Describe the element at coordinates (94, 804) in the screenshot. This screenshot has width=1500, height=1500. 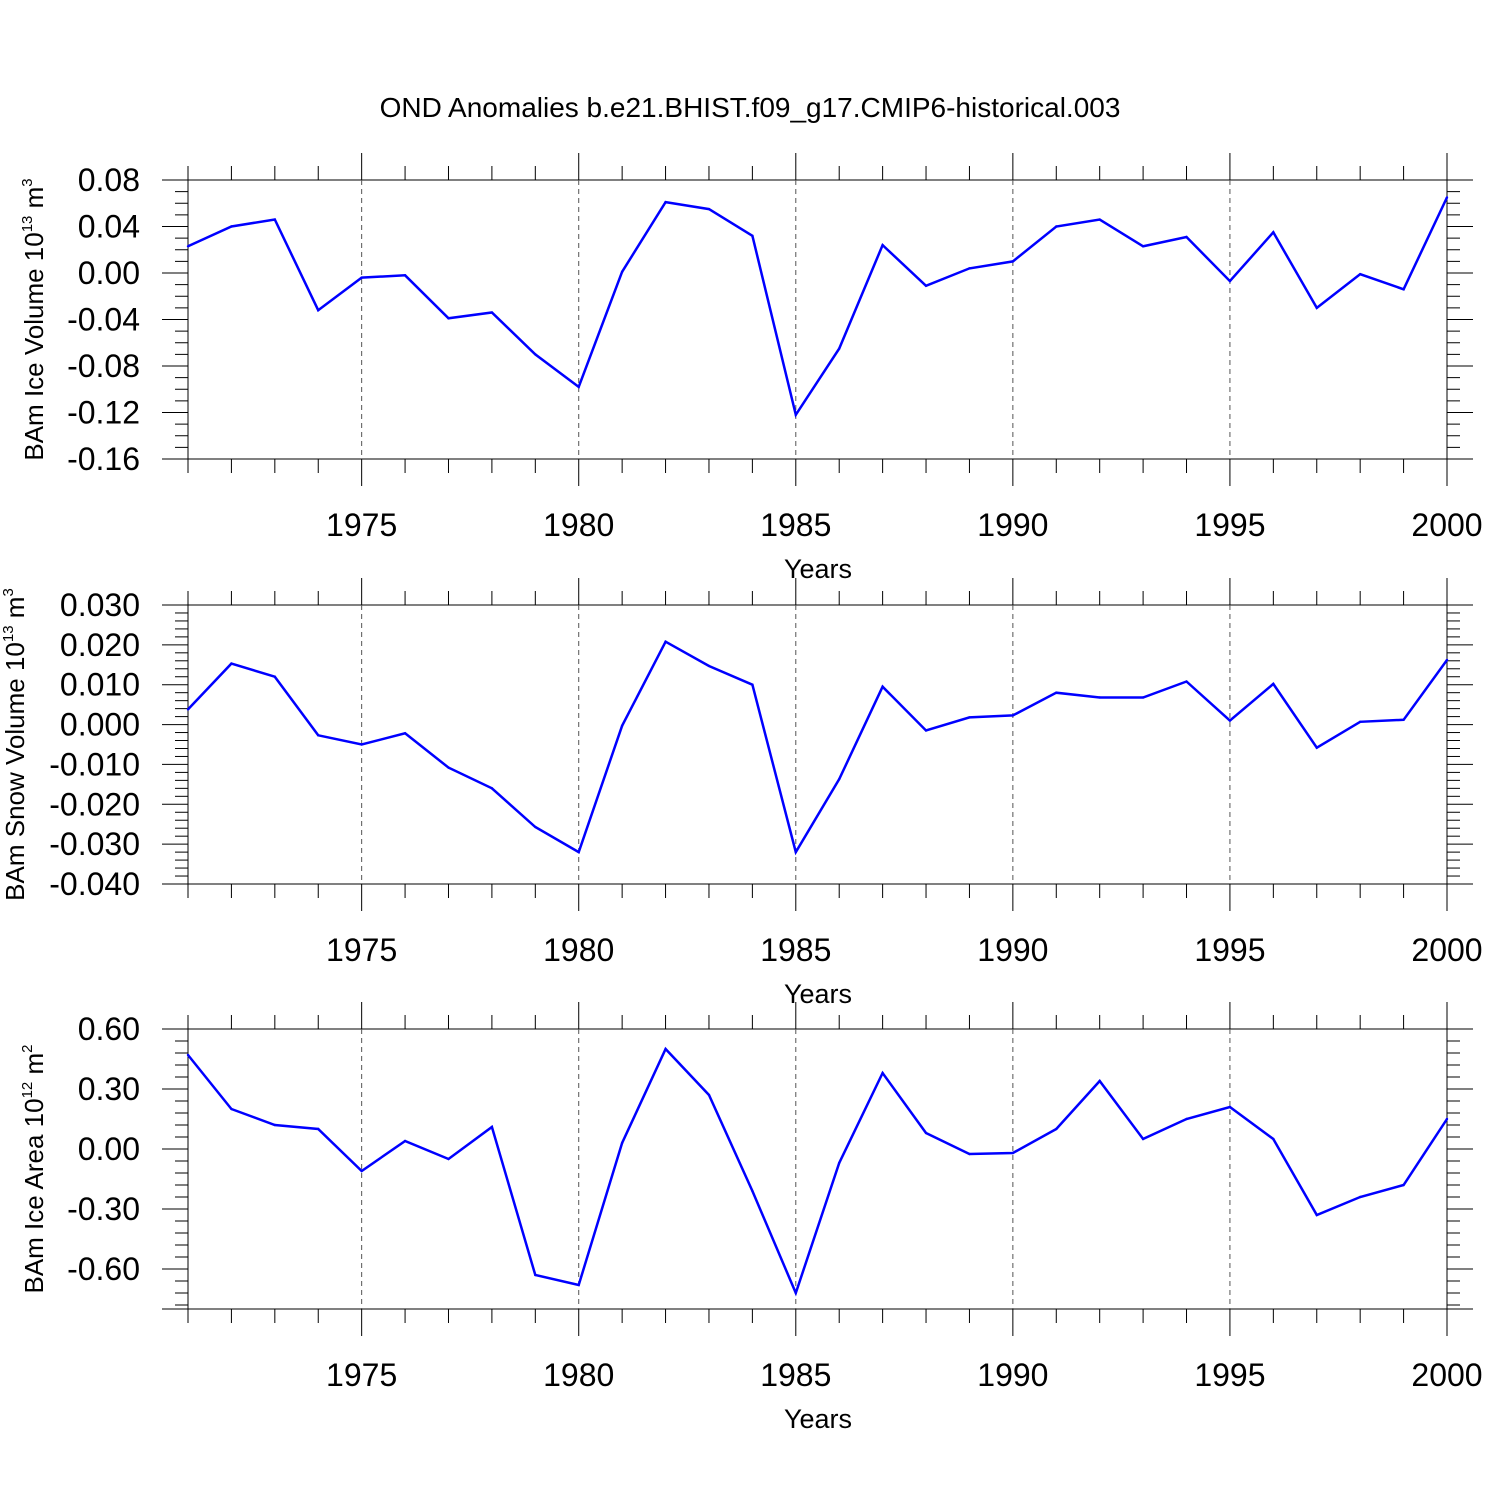
I see `y-tick-label: -0.020` at that location.